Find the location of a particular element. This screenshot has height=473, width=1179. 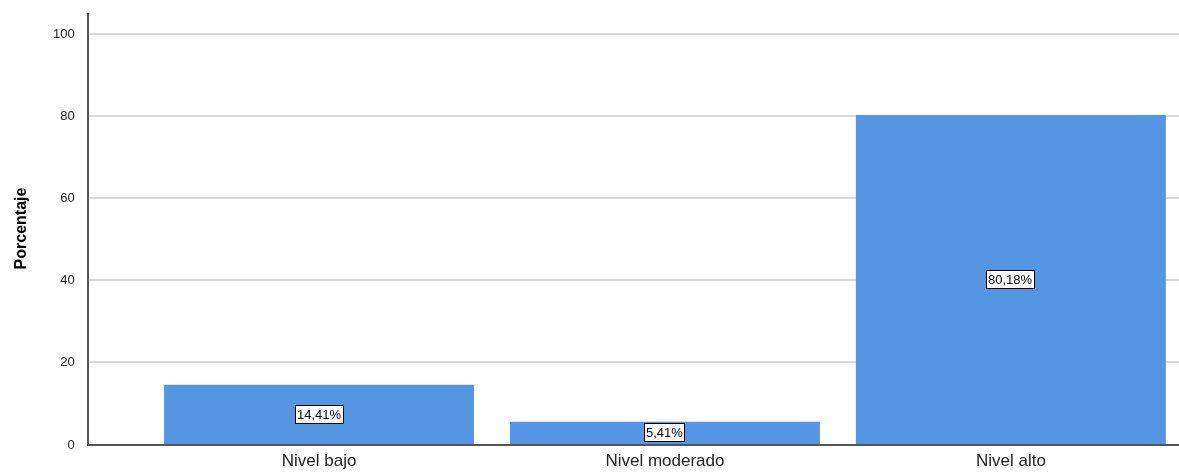

data-label: 5,41% is located at coordinates (665, 432).